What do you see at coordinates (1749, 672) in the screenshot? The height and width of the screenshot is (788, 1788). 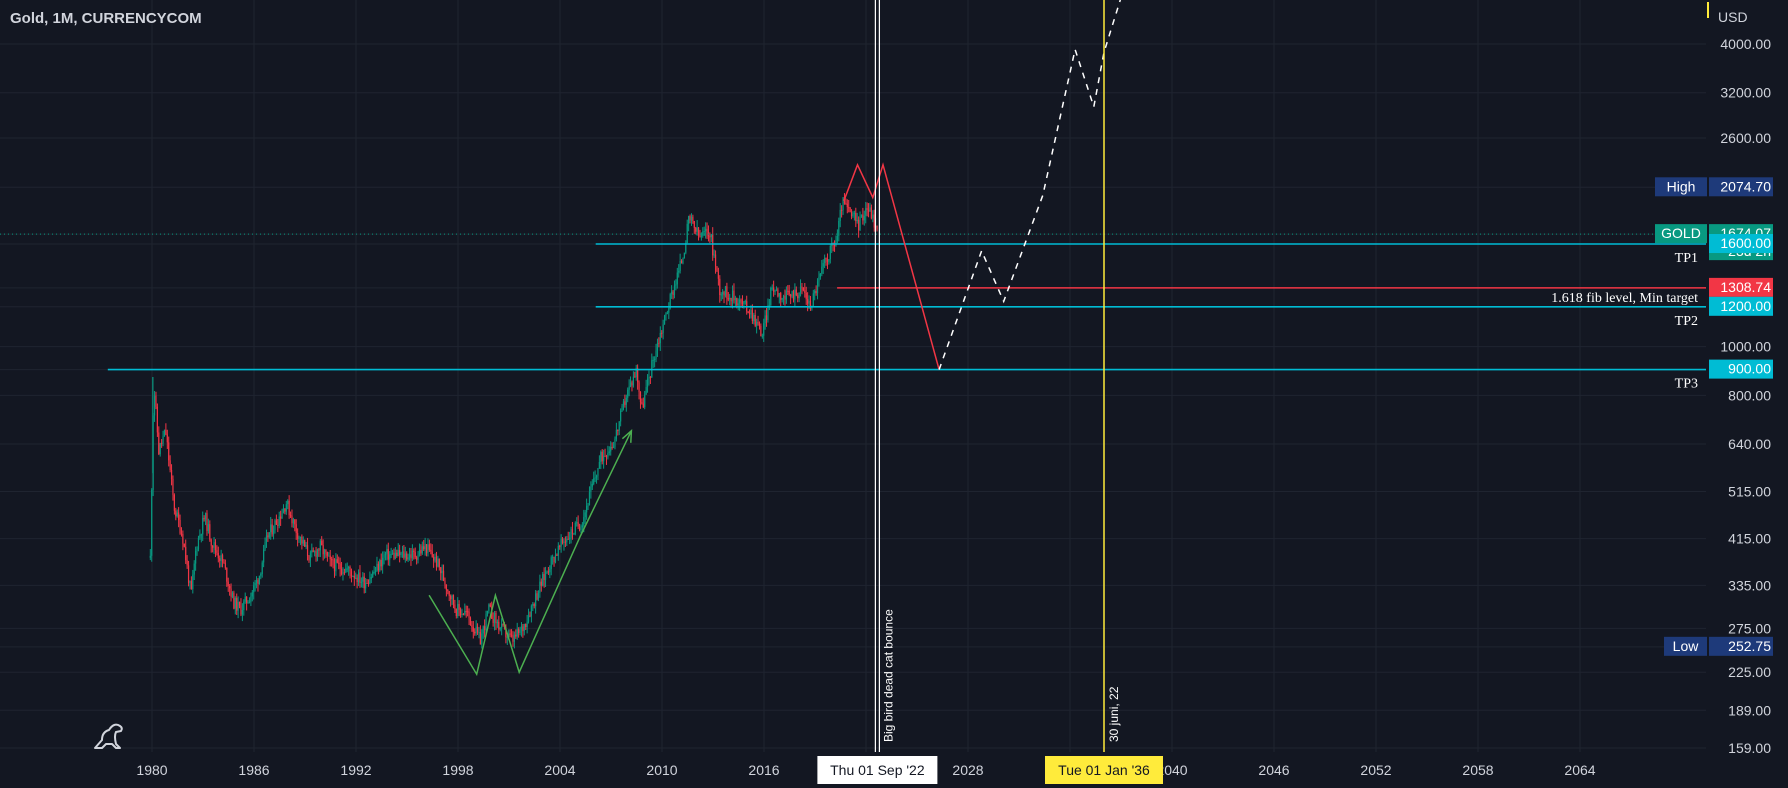 I see `y-tick-label: 225.00` at bounding box center [1749, 672].